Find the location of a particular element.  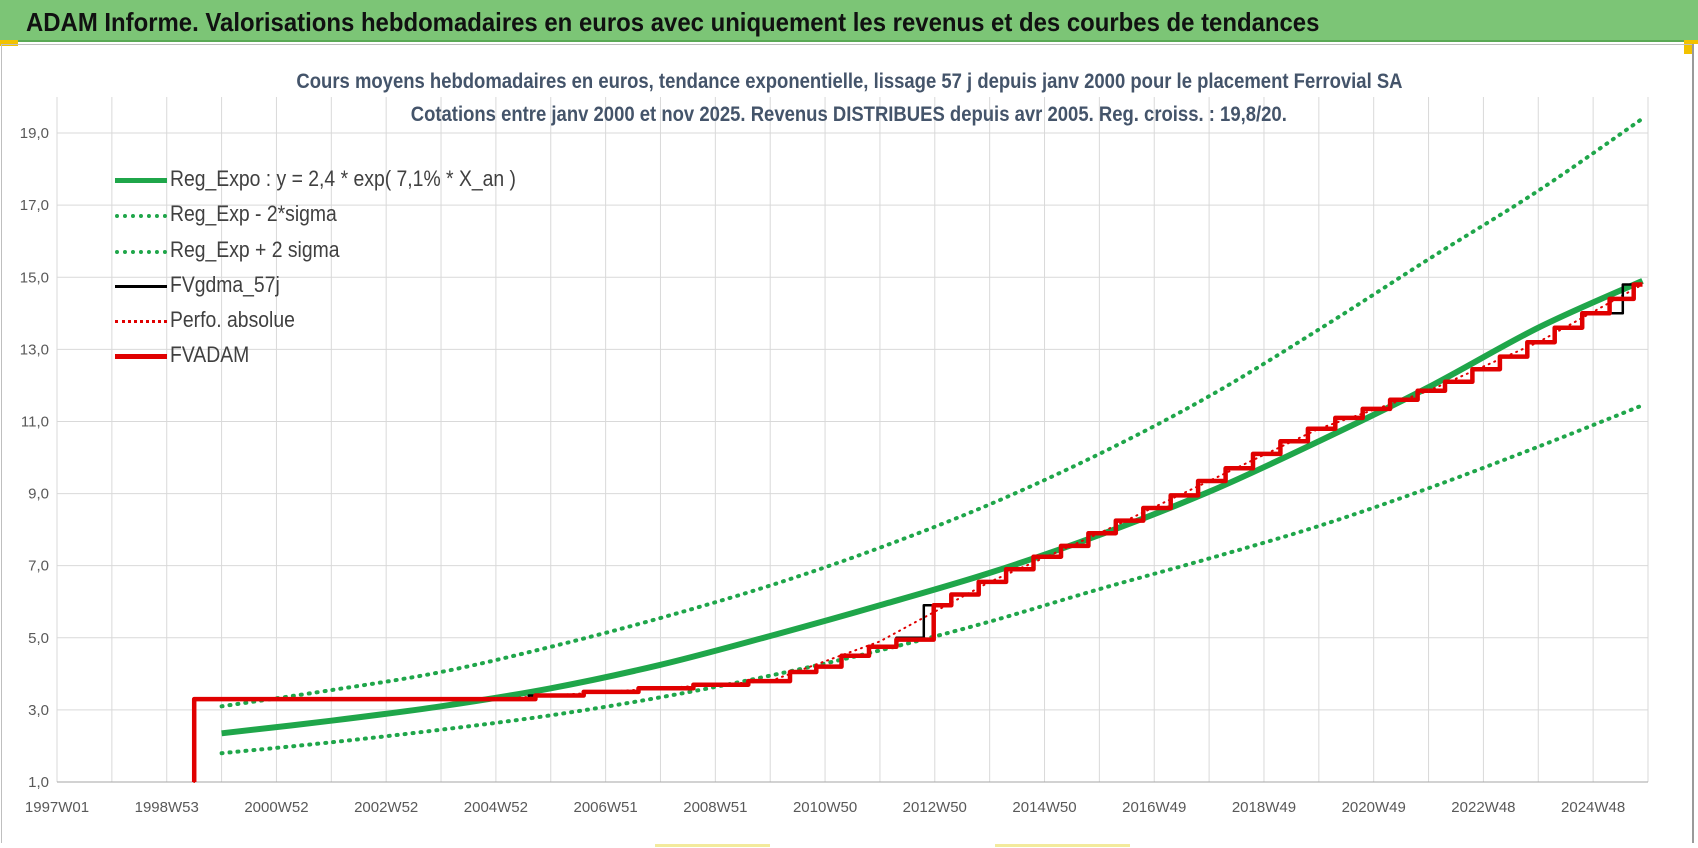

y-tick-label: 13,0 is located at coordinates (34, 349).